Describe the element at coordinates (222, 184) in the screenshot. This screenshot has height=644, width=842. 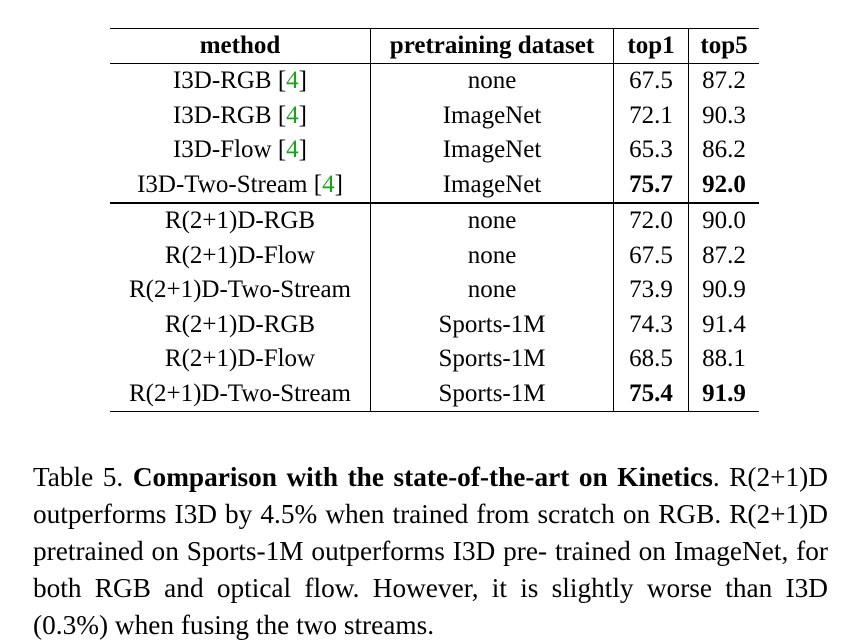
I see `method-name: I3D-Two-Stream` at that location.